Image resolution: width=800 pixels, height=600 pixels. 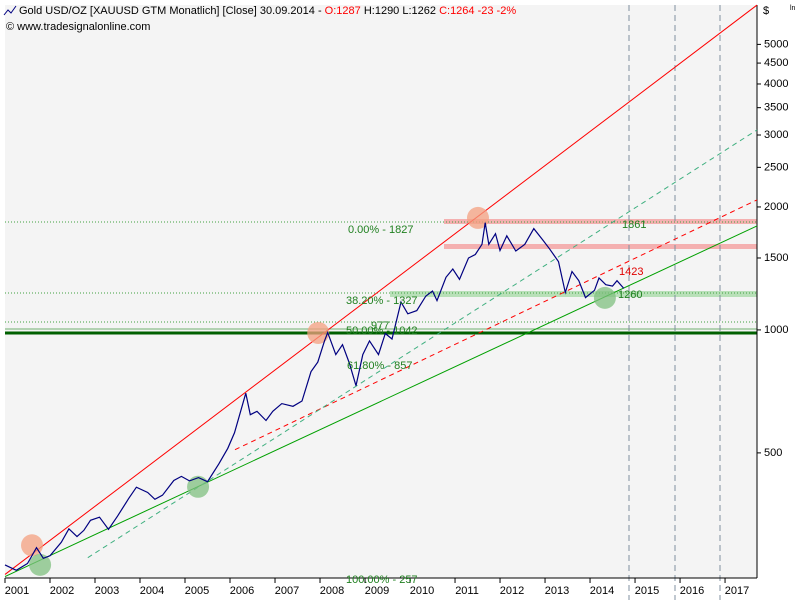 What do you see at coordinates (647, 591) in the screenshot?
I see `x-tick-label: 2015` at bounding box center [647, 591].